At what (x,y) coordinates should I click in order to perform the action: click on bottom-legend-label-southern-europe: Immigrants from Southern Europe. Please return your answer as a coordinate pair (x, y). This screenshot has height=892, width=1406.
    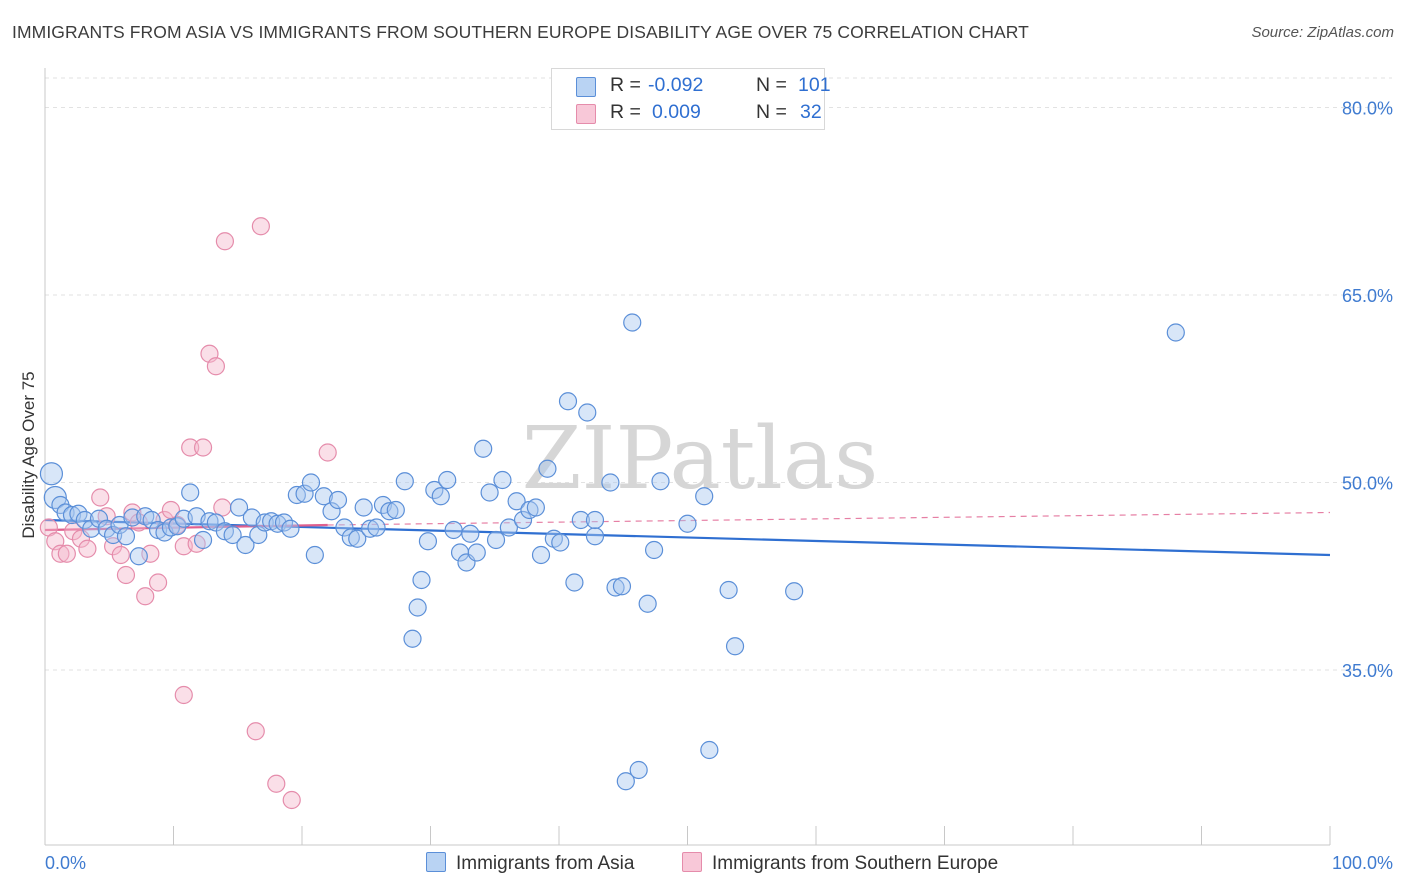
    Looking at the image, I should click on (855, 863).